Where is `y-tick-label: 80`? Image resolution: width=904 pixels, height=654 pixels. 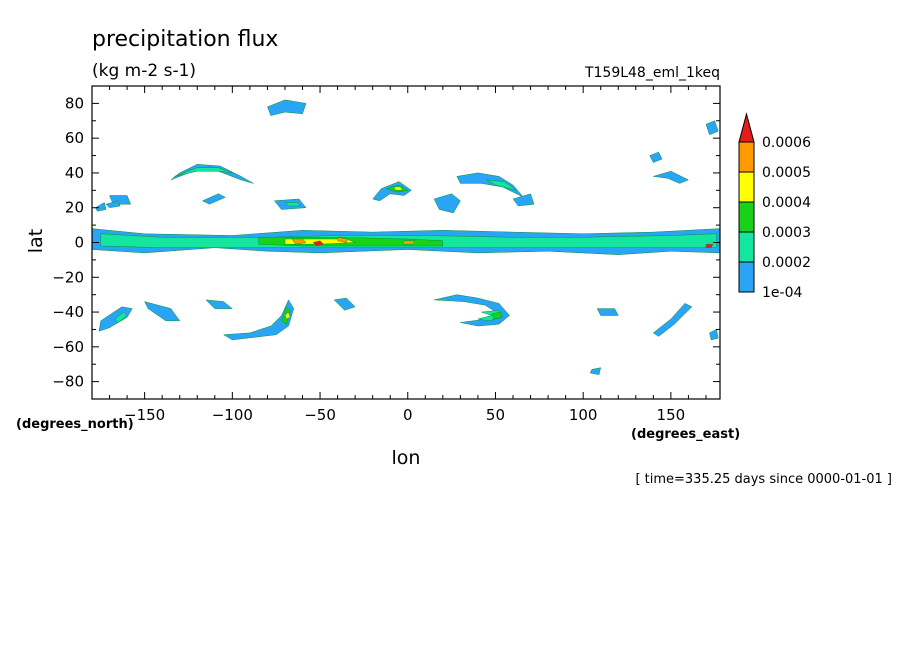 y-tick-label: 80 is located at coordinates (74, 103).